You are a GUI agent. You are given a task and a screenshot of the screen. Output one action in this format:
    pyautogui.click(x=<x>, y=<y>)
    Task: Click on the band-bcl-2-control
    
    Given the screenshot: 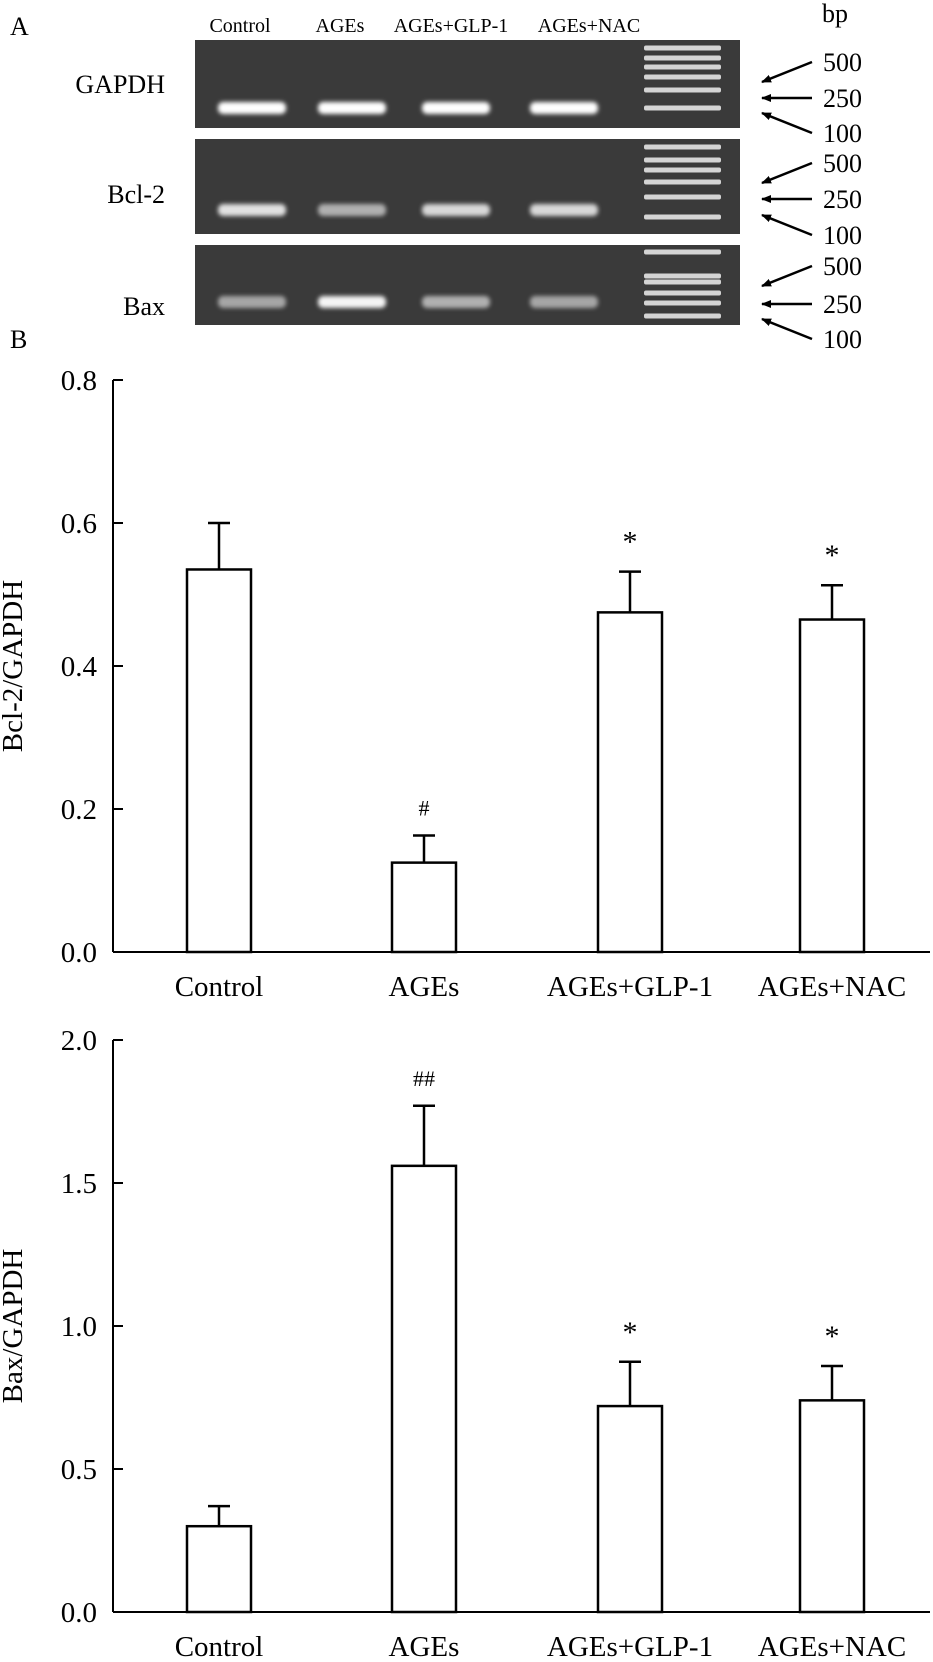 What is the action you would take?
    pyautogui.click(x=252, y=210)
    